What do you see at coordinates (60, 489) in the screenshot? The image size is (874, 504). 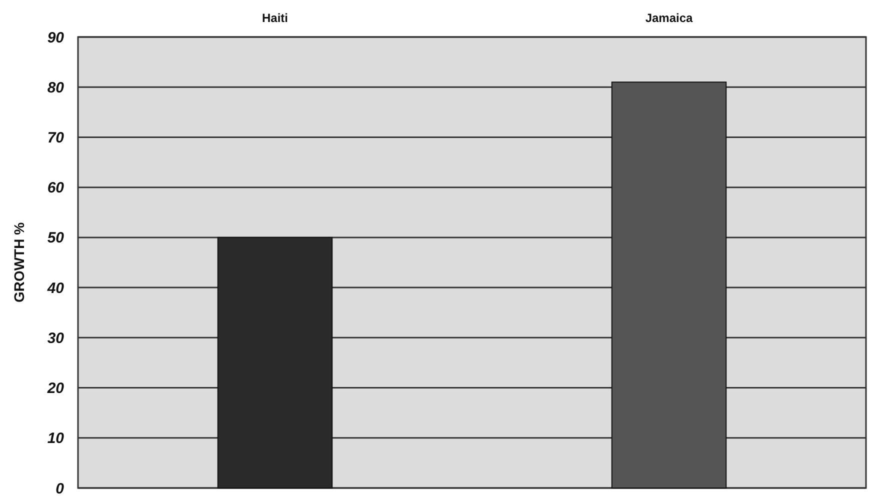 I see `y-tick-label: 0` at bounding box center [60, 489].